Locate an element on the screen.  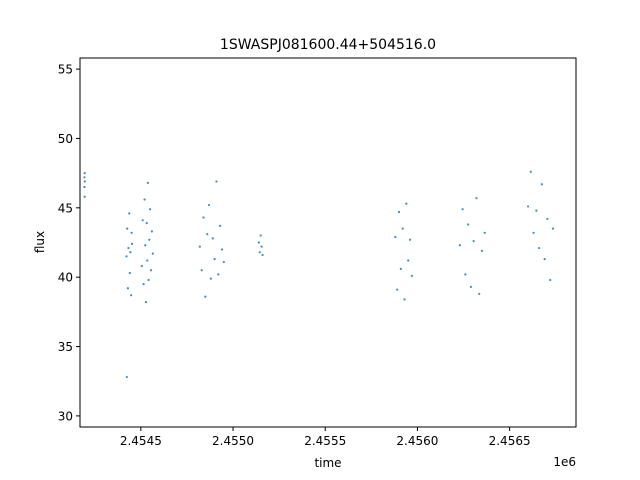
y-tick-label: 30 is located at coordinates (65, 416).